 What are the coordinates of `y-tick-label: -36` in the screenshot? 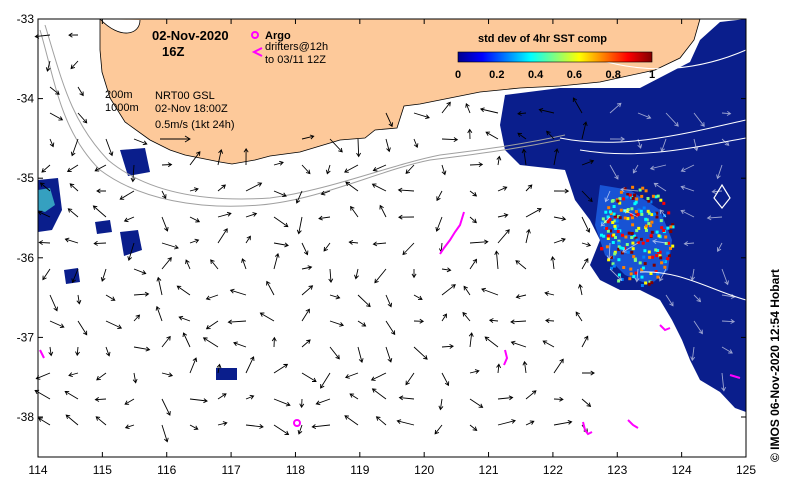 It's located at (26, 258).